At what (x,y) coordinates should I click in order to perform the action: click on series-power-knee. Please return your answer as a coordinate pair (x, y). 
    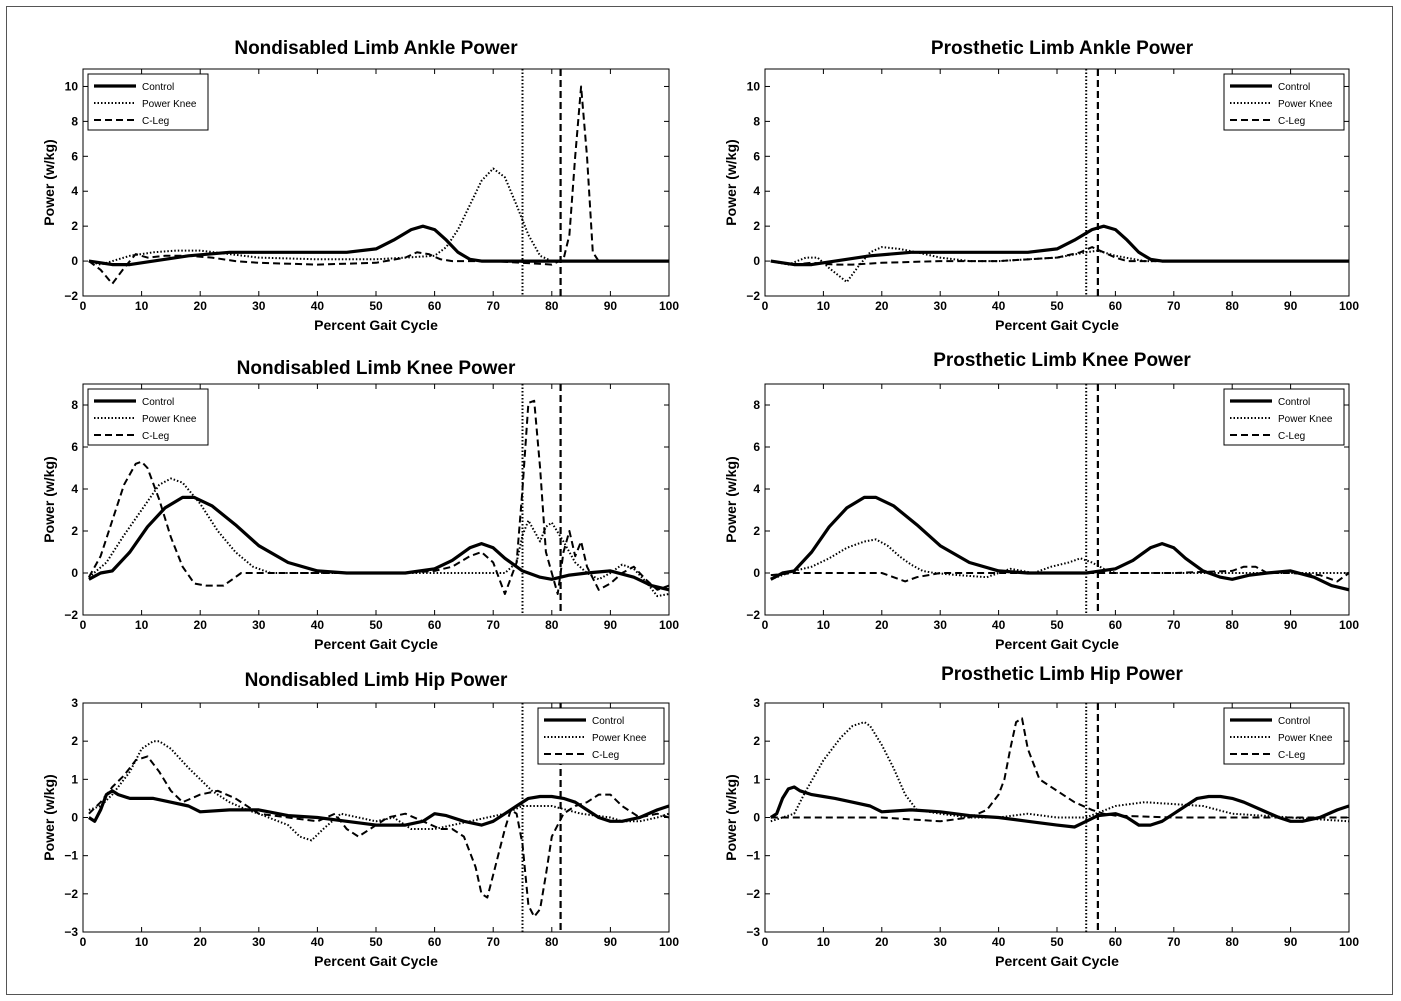
    Looking at the image, I should click on (1059, 264).